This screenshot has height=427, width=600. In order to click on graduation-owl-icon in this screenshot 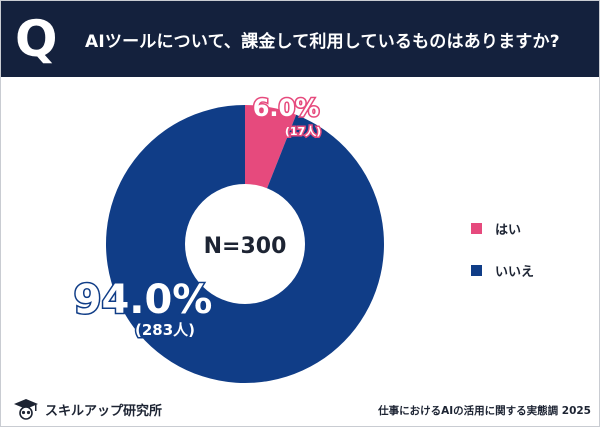, I will do `click(26, 409)`.